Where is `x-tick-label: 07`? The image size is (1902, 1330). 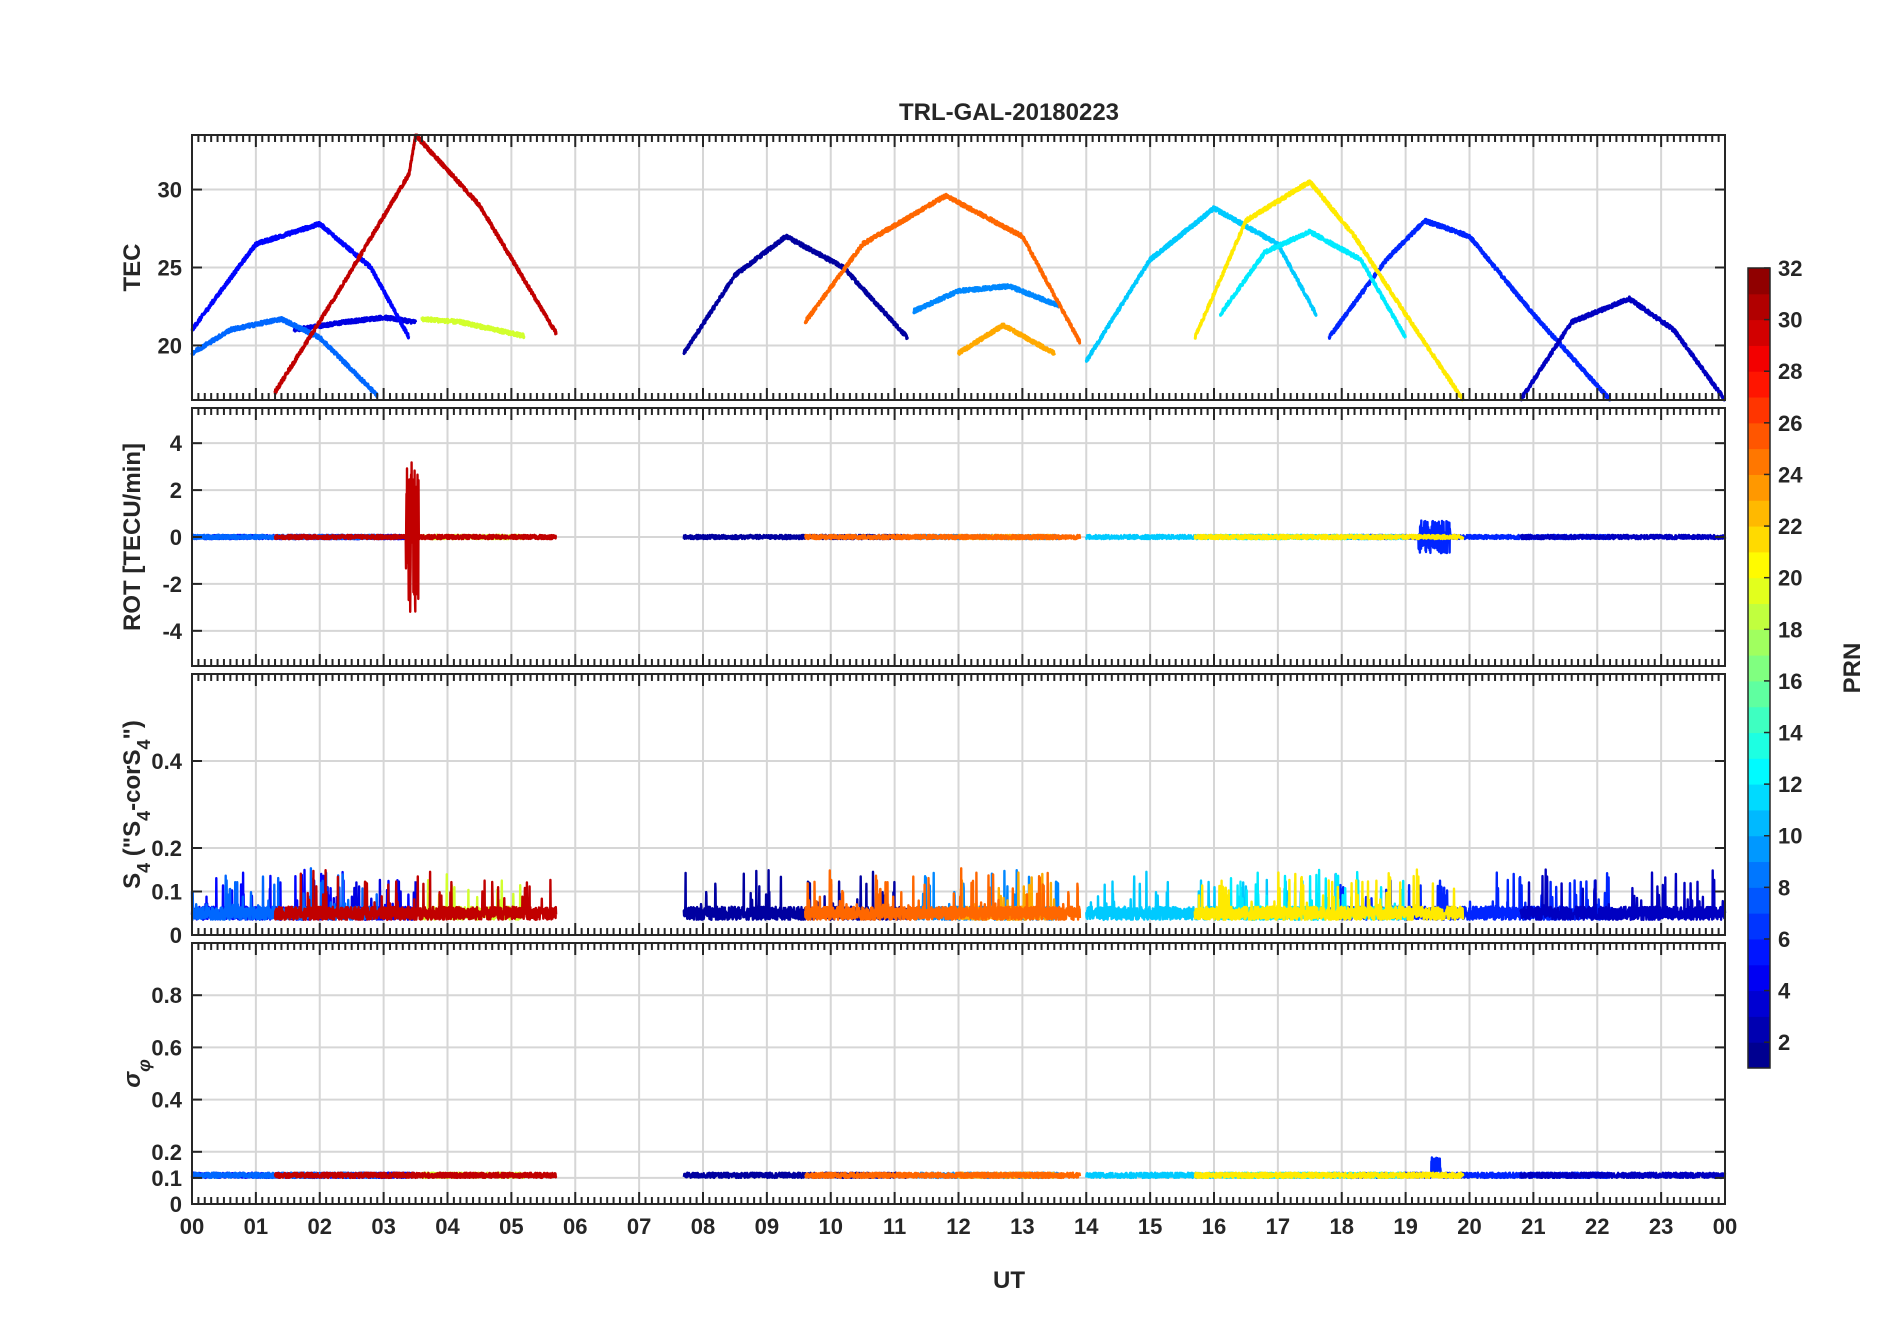
x-tick-label: 07 is located at coordinates (639, 1226).